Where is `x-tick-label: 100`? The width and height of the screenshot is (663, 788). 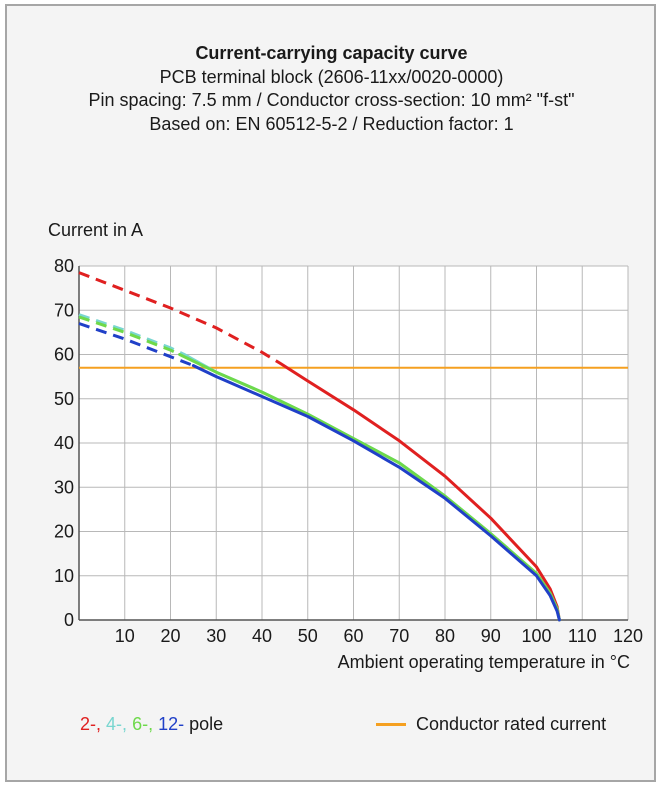
x-tick-label: 100 is located at coordinates (536, 636).